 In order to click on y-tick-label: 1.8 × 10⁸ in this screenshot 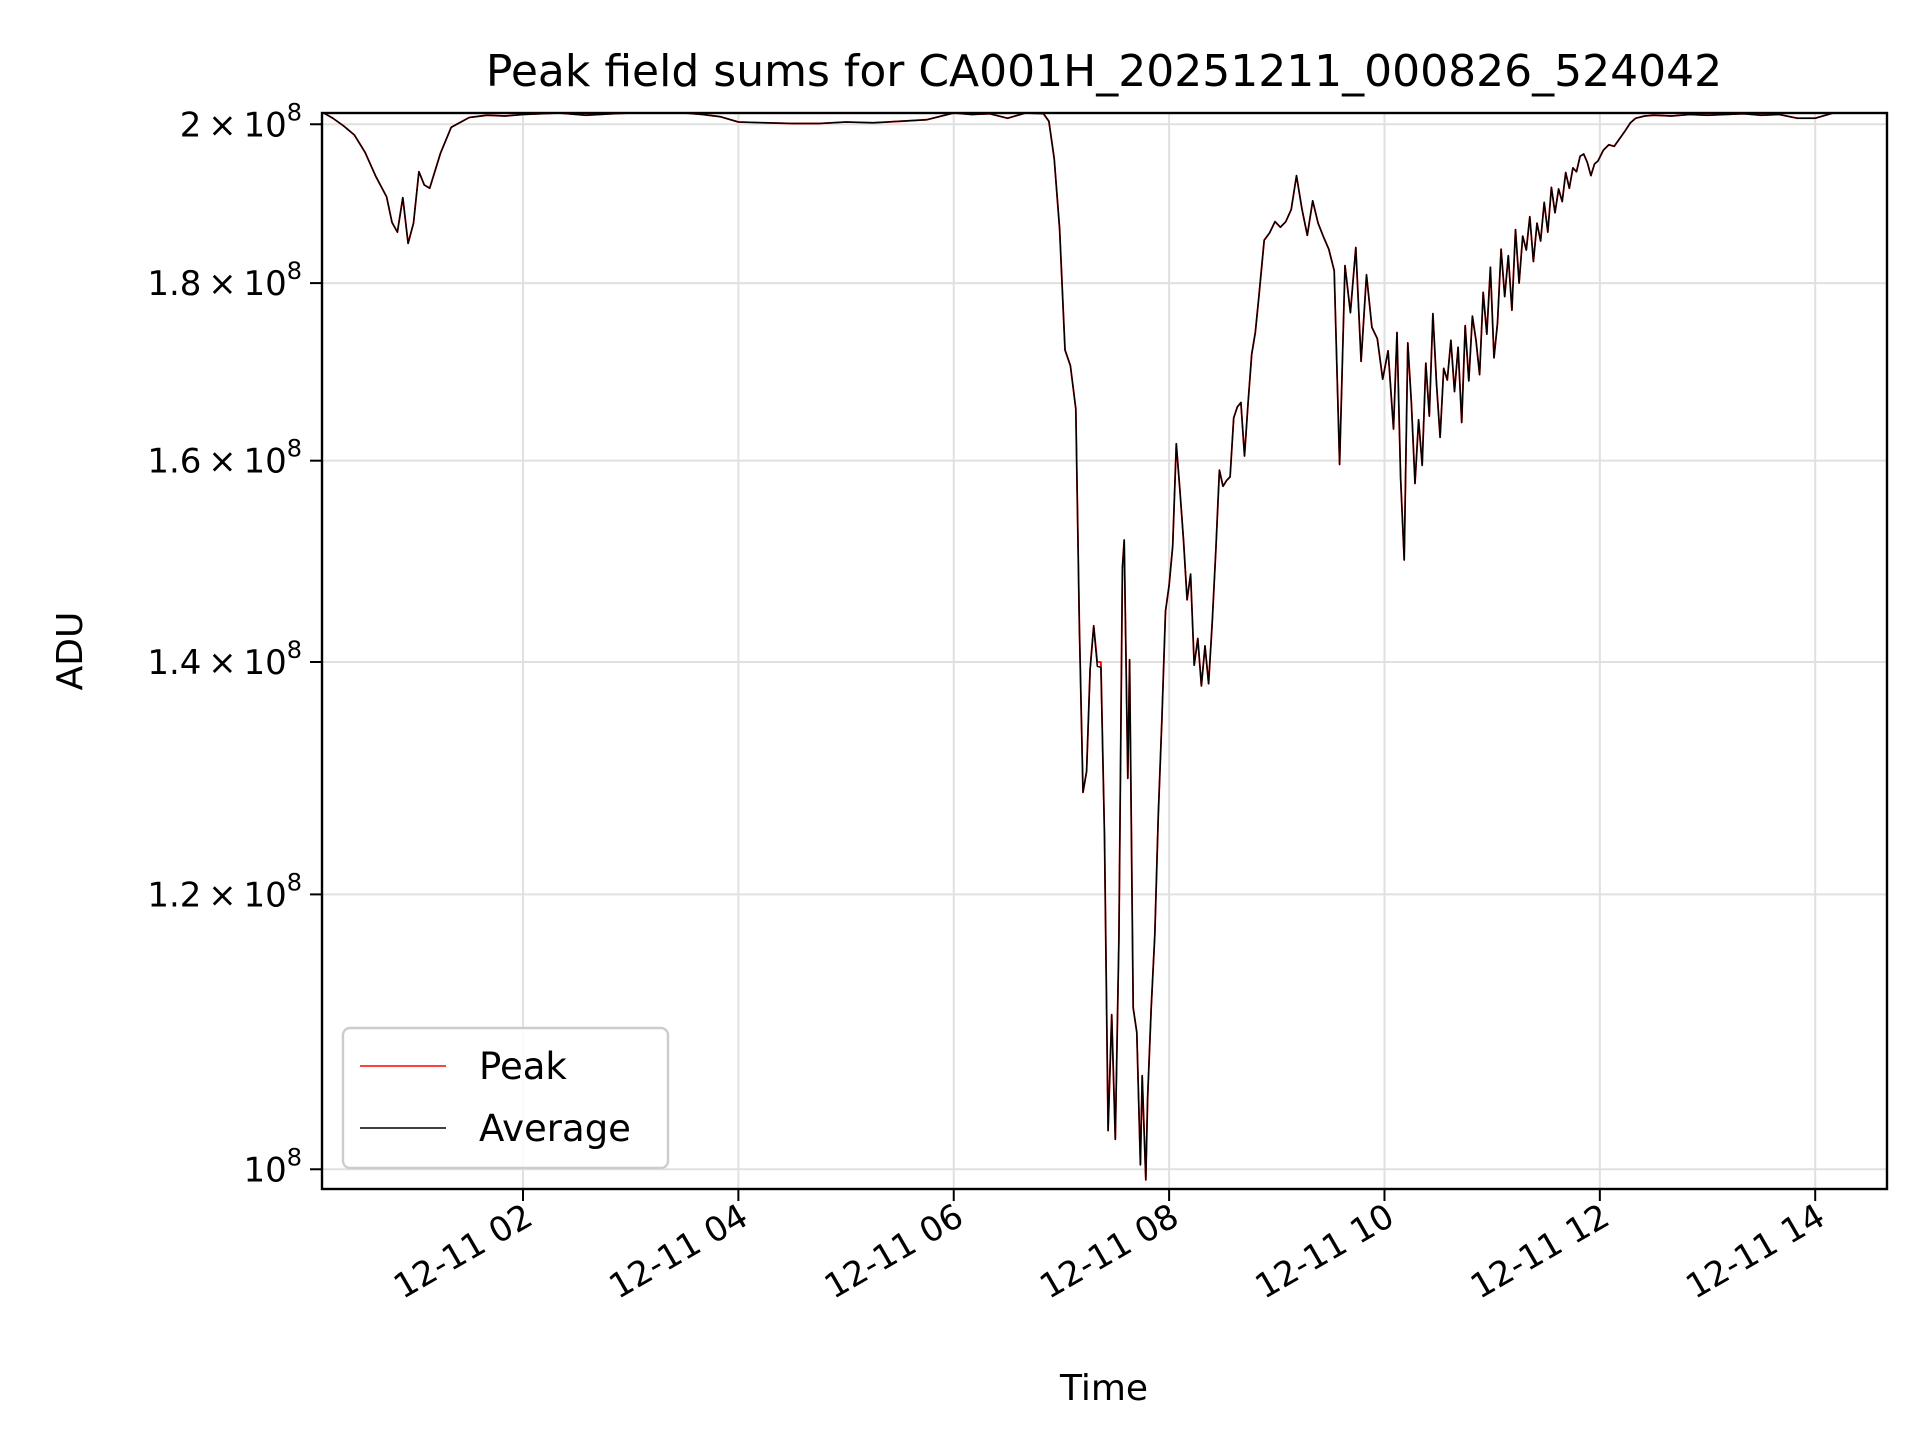, I will do `click(224, 280)`.